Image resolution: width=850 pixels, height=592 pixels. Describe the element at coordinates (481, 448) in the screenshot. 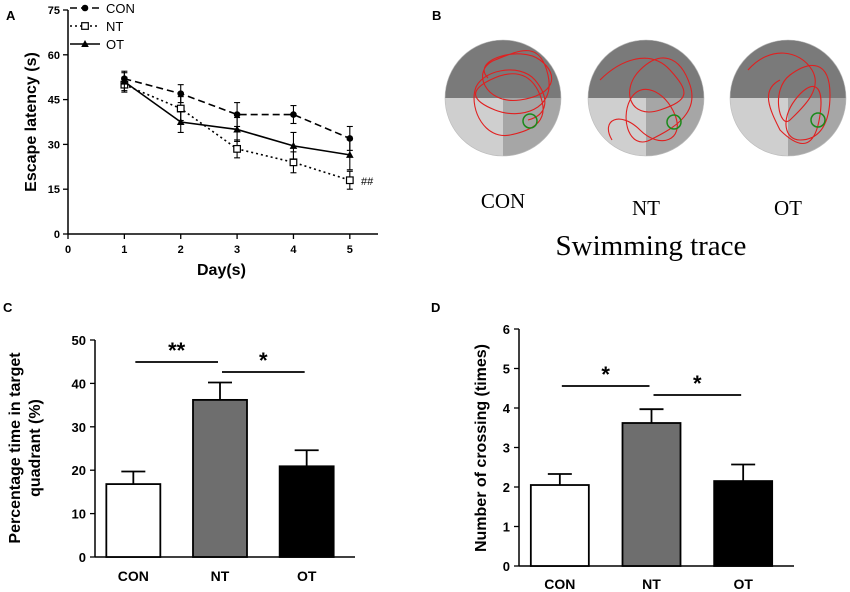

I see `panel-d-y-label: Number of crossing (times)` at that location.